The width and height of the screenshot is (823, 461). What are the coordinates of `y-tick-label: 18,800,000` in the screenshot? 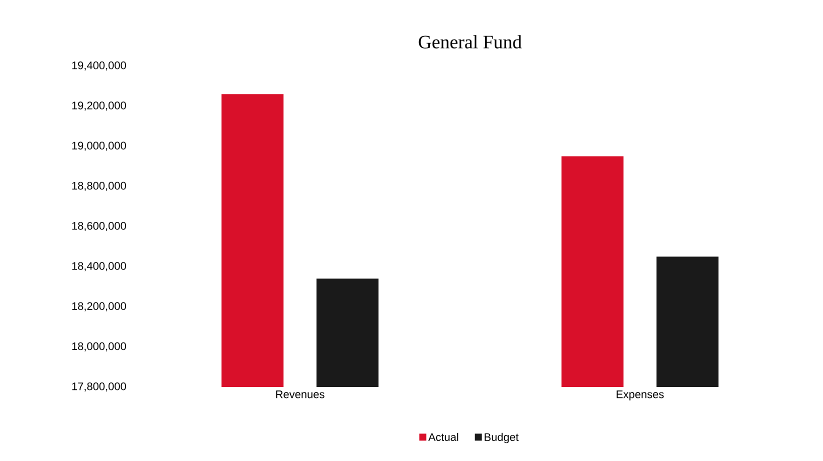 It's located at (99, 186).